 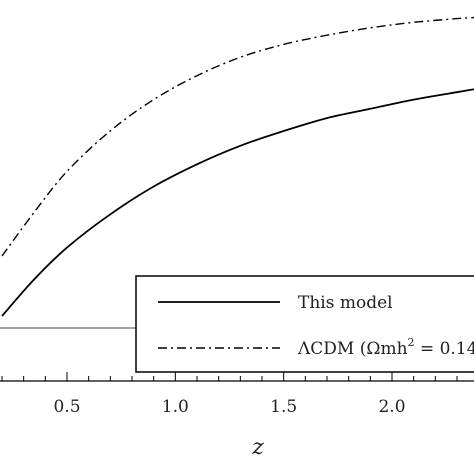 What do you see at coordinates (229, 394) in the screenshot?
I see `x-axis-ticks: 0.5 1.0 1.5 2.0` at bounding box center [229, 394].